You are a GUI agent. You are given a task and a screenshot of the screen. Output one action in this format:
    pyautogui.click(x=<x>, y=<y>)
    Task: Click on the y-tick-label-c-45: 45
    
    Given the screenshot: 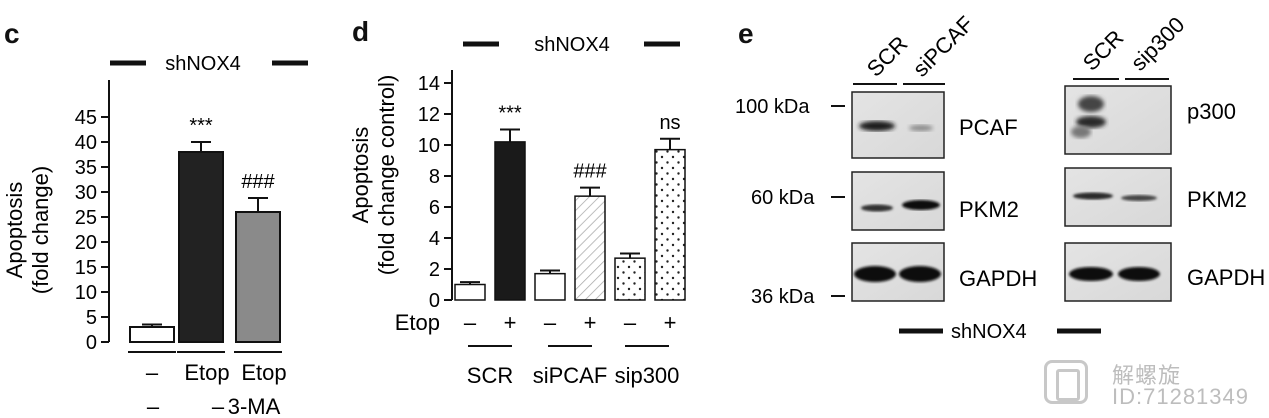 What is the action you would take?
    pyautogui.click(x=86, y=118)
    